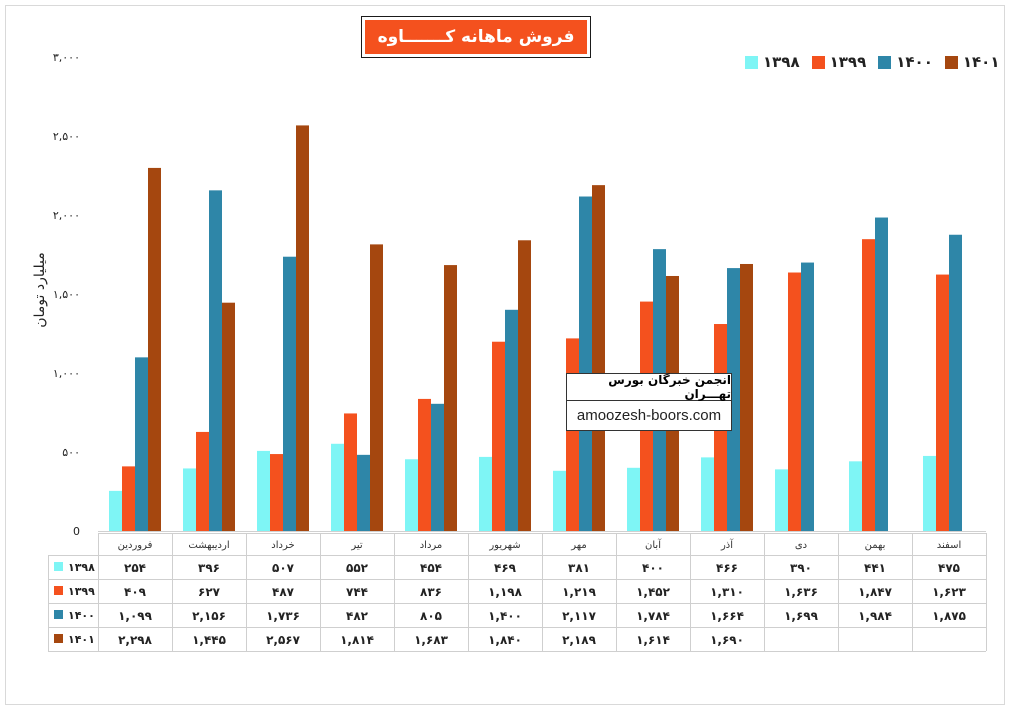 Image resolution: width=1012 pixels, height=711 pixels. Describe the element at coordinates (949, 592) in the screenshot. I see `table-cell-value: ۱,۶۲۳` at that location.